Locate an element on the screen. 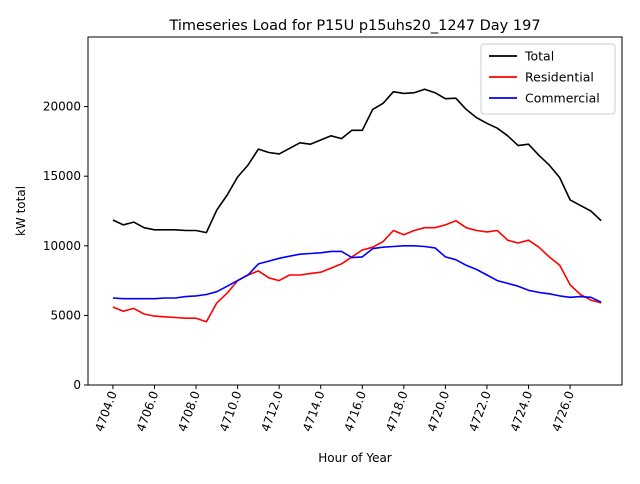 The image size is (640, 484). x-tick-label: 4708.0 is located at coordinates (189, 411).